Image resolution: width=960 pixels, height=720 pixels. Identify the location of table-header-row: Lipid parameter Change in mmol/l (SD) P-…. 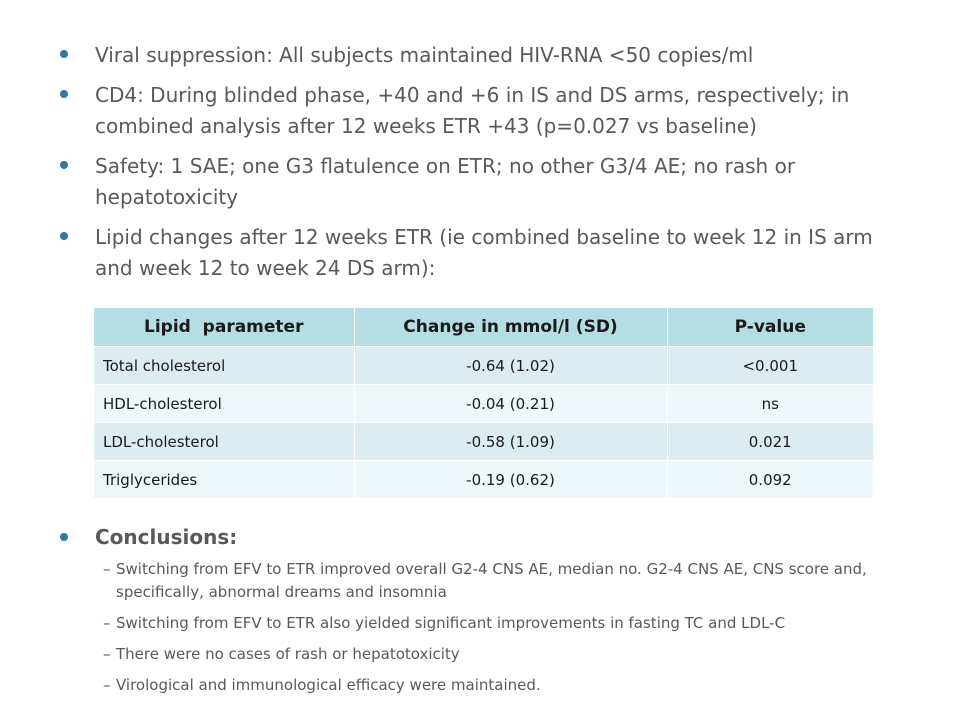
(483, 327).